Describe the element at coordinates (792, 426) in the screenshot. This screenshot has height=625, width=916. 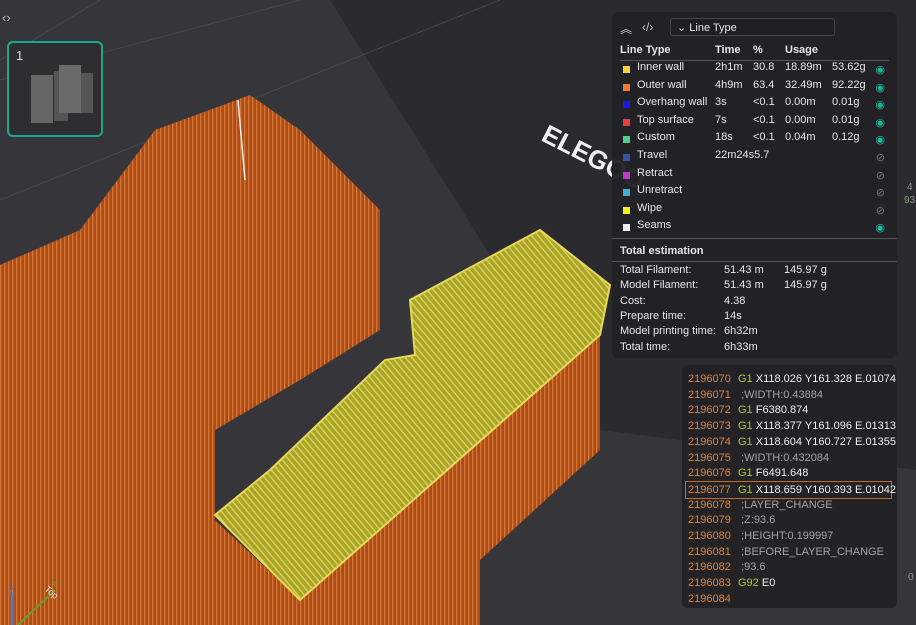
I see `gcode-line: 2196073 G1 X118.377 Y161.096 E.01313` at that location.